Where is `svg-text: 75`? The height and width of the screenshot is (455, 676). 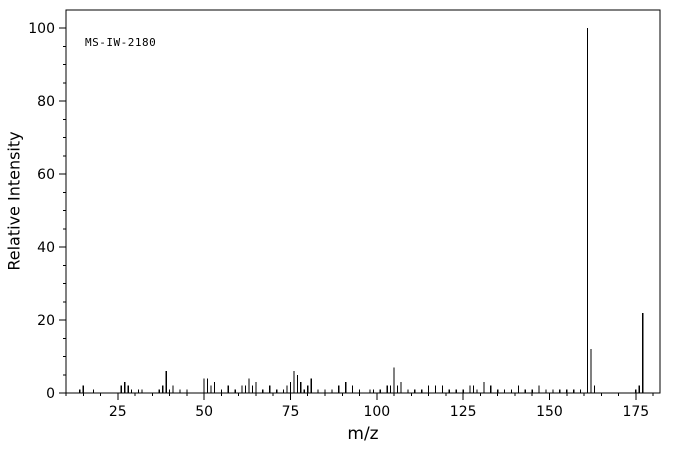
svg-text: 75 is located at coordinates (291, 412).